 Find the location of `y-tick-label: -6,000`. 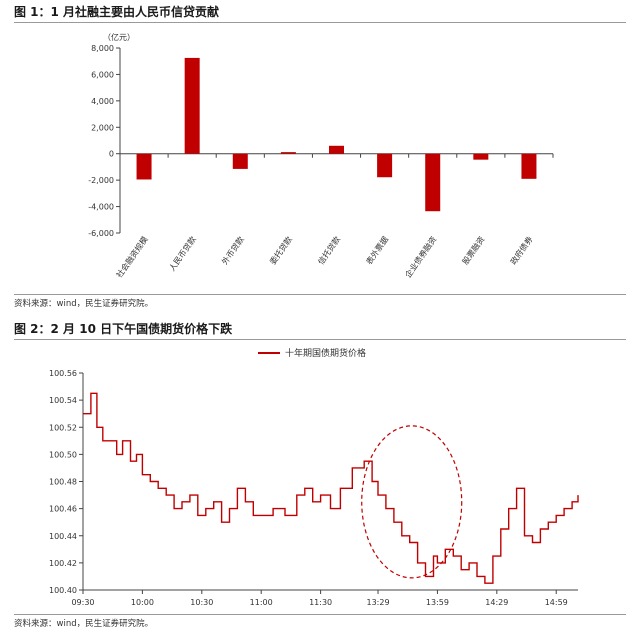

y-tick-label: -6,000 is located at coordinates (101, 233).